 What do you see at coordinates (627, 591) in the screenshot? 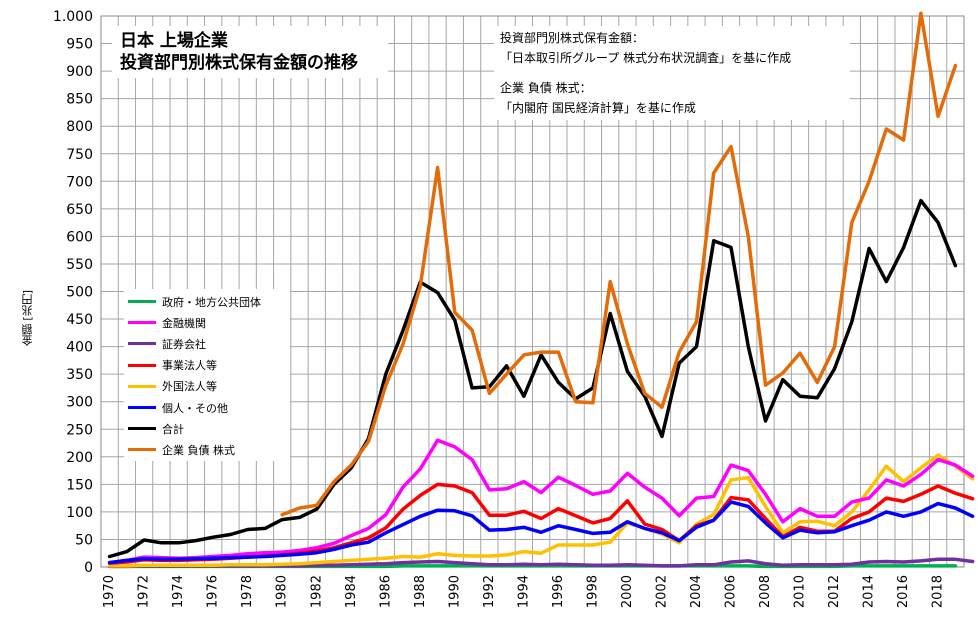
I see `x-tick-label: 2000` at bounding box center [627, 591].